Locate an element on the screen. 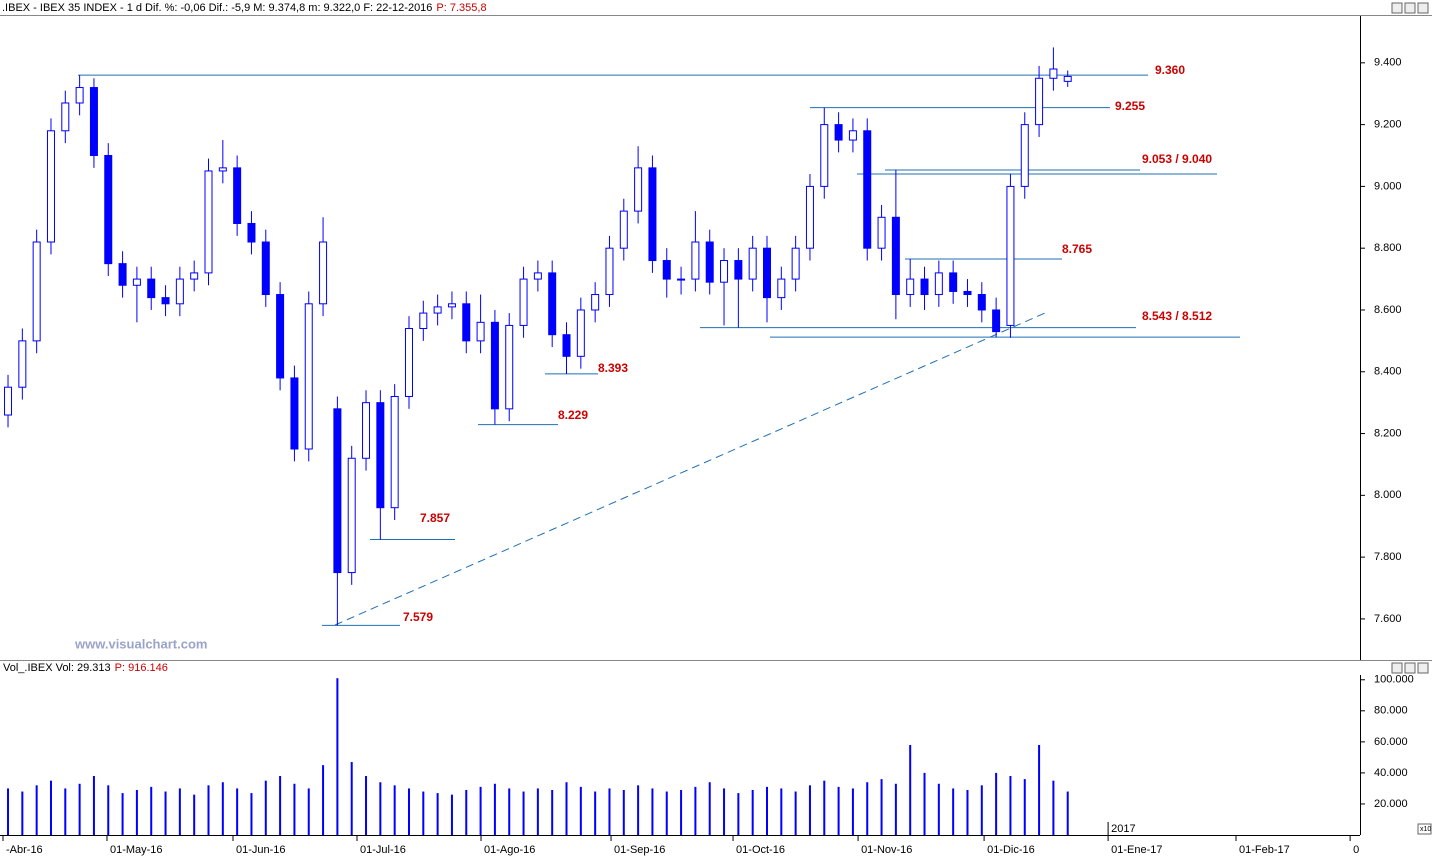  watermark: www.visualchart.com is located at coordinates (140, 643).